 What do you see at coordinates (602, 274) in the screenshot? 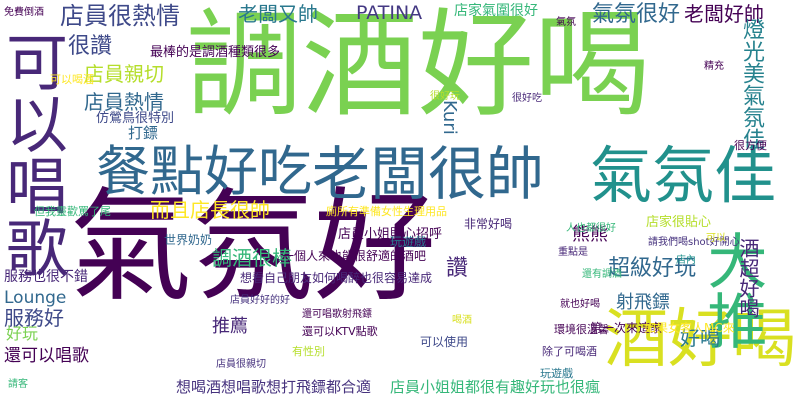
I see `word: 還有調酒` at bounding box center [602, 274].